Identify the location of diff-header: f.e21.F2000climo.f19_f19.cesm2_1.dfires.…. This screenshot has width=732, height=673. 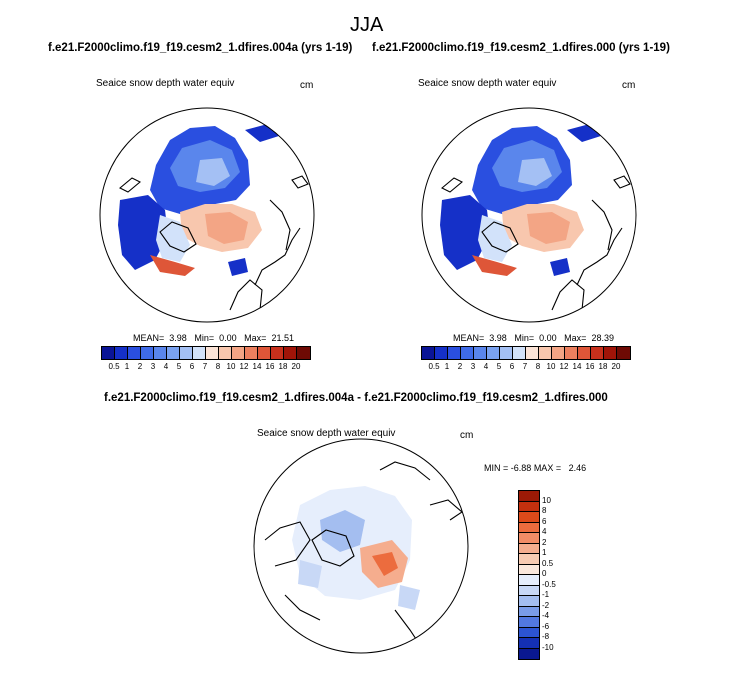
(356, 398).